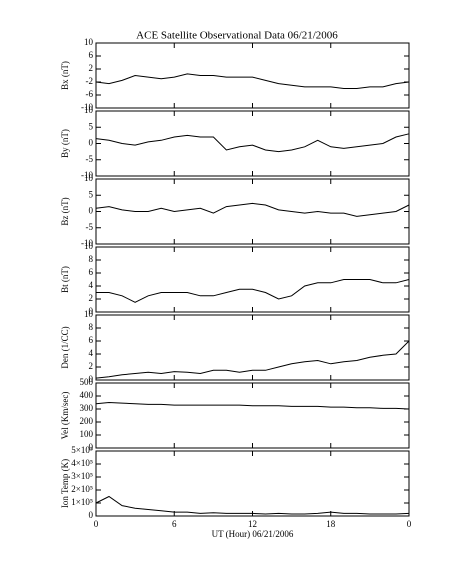  I want to click on y-axis-label: By (nT), so click(65, 143).